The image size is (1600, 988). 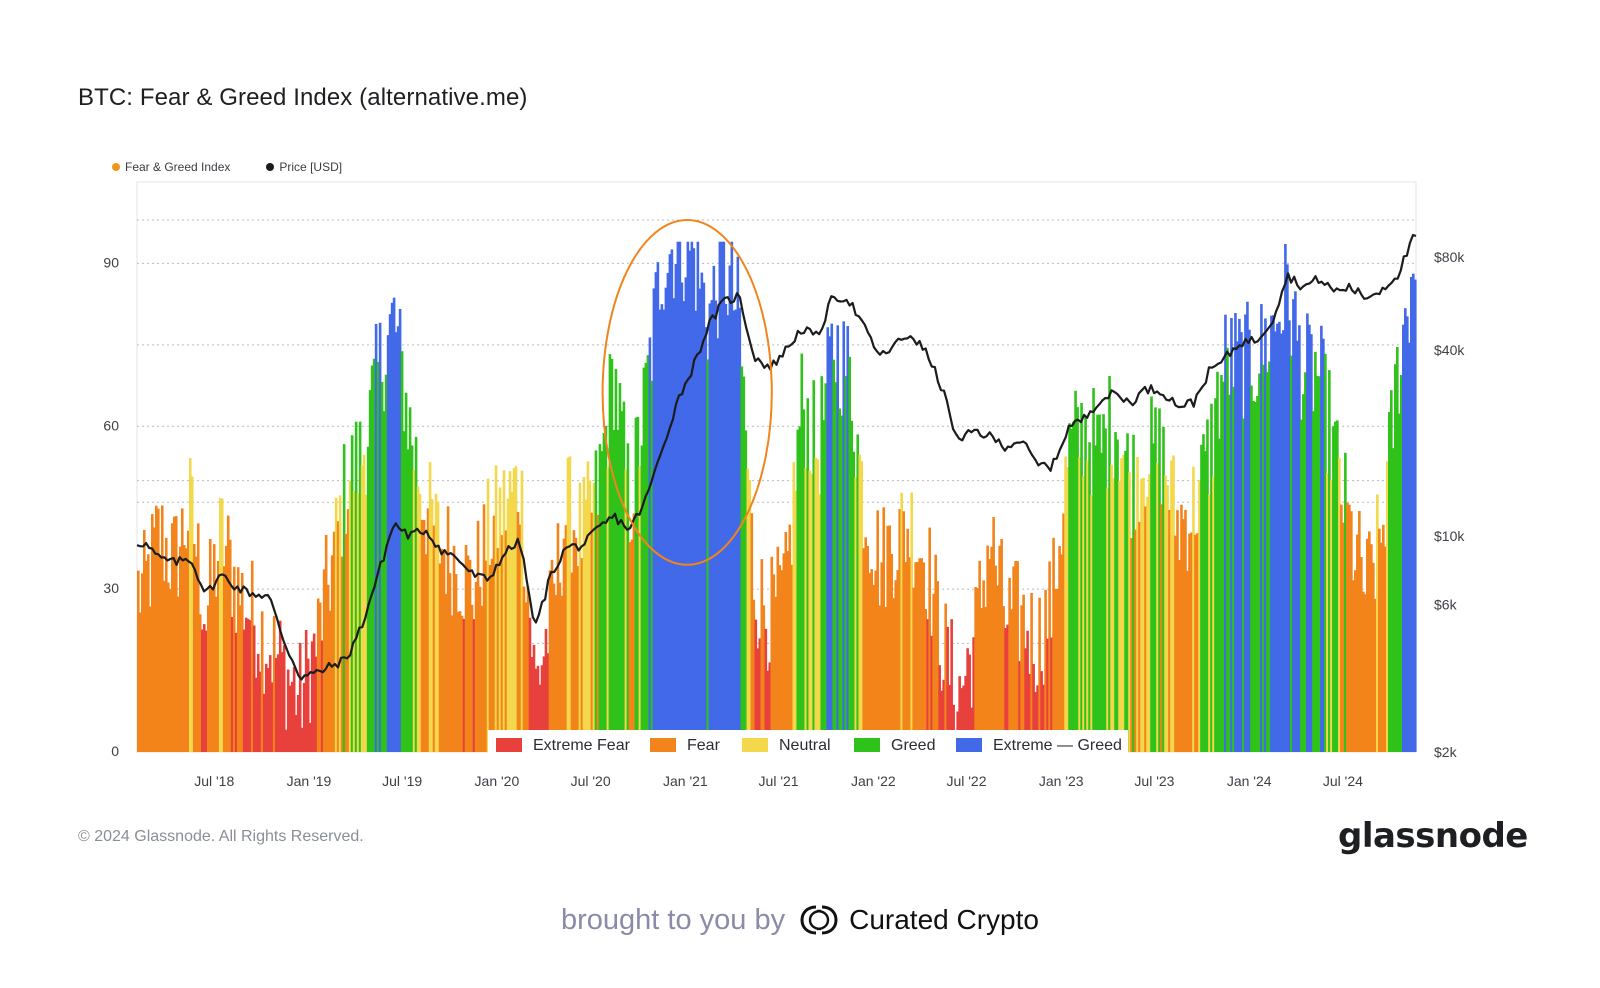 I want to click on top-legend: Fear & Greed Index Price [USD], so click(x=227, y=167).